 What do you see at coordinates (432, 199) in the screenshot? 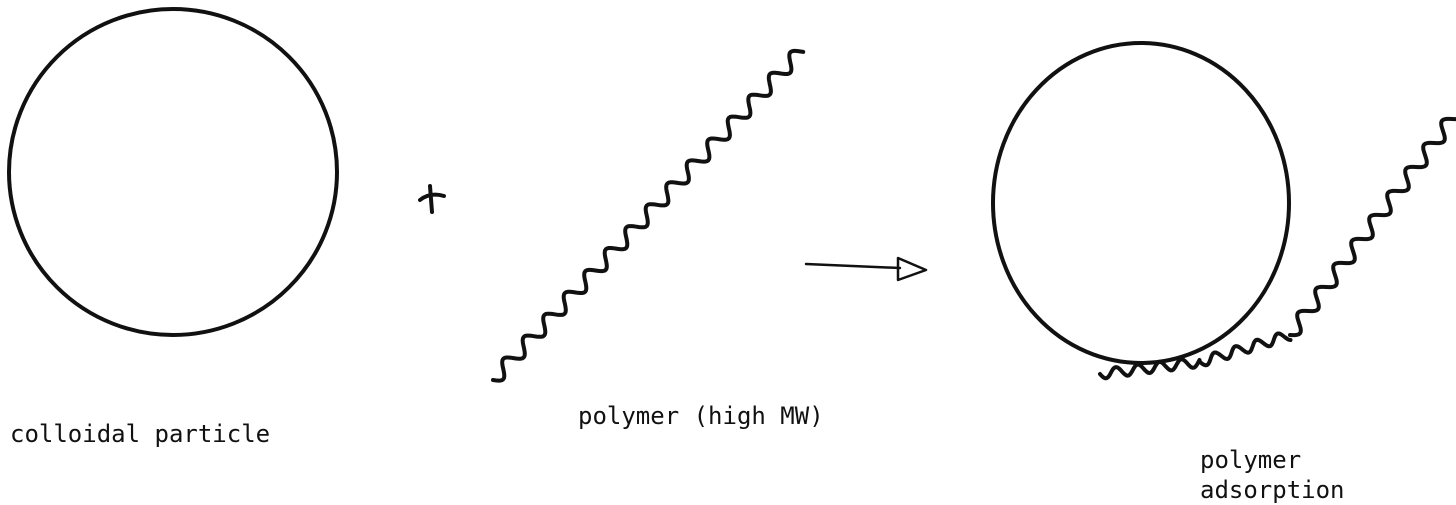
I see `plus-sign` at bounding box center [432, 199].